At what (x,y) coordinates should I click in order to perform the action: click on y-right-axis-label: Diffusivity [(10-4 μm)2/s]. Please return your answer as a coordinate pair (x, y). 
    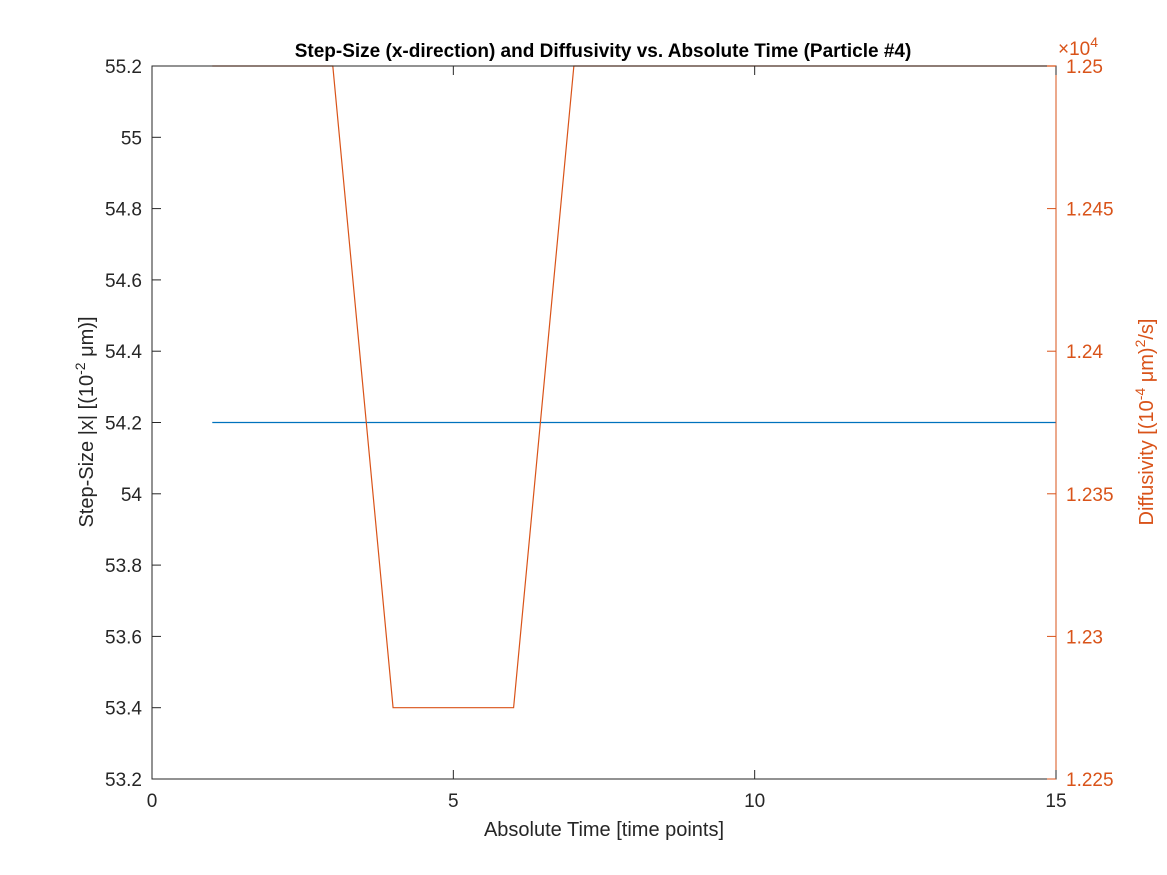
    Looking at the image, I should click on (1145, 421).